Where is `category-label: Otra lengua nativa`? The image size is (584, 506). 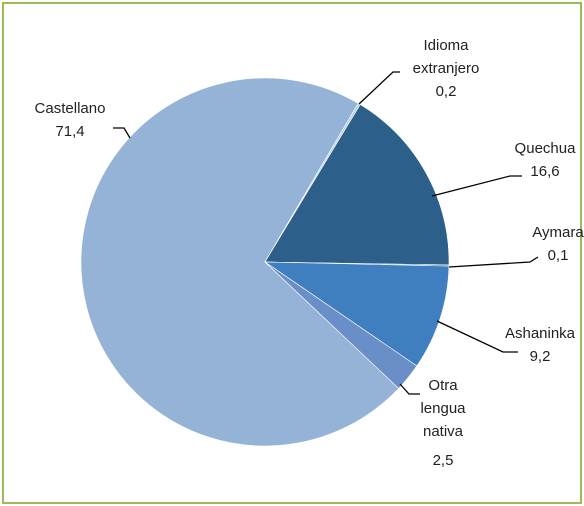 category-label: Otra lengua nativa is located at coordinates (443, 408).